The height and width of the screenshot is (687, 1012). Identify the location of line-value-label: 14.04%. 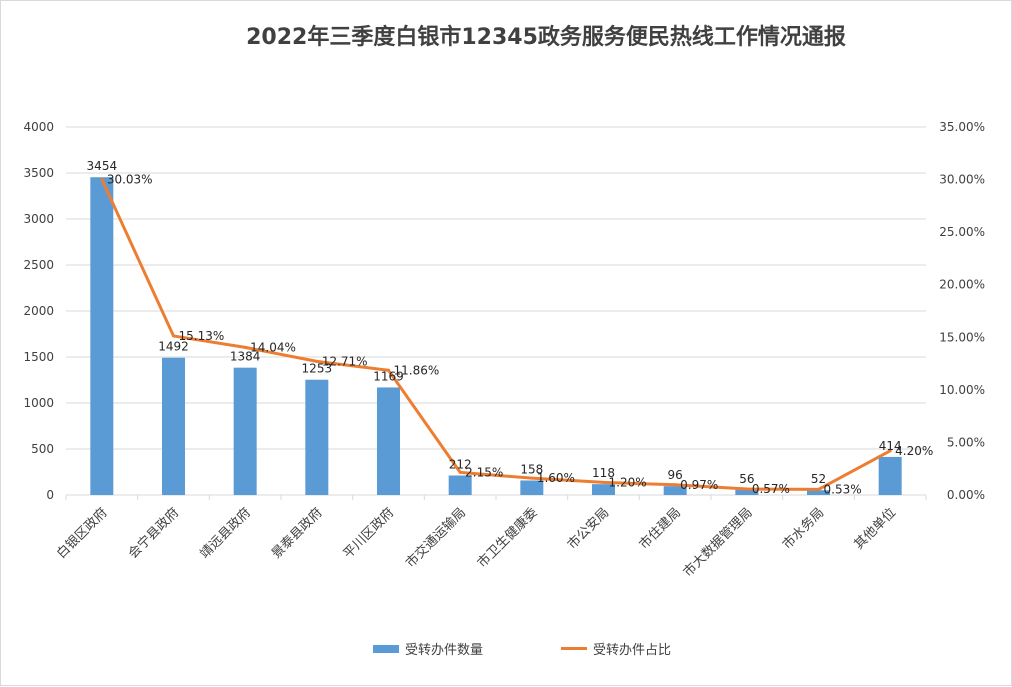
(273, 347).